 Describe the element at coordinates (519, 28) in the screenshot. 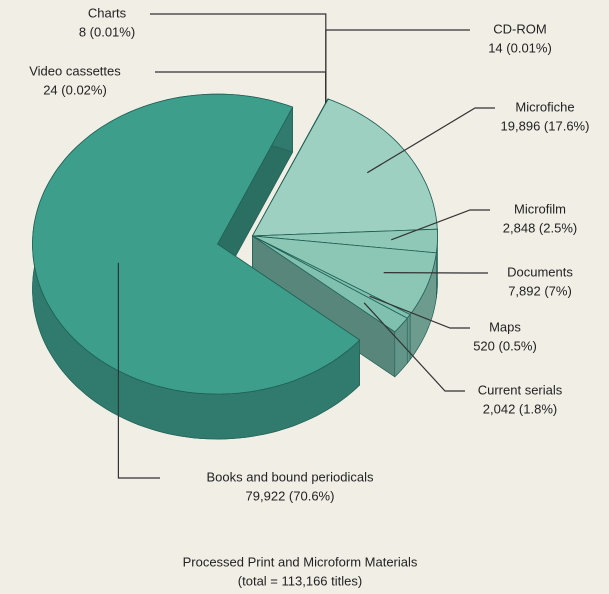

I see `category-label: CD-ROM` at that location.